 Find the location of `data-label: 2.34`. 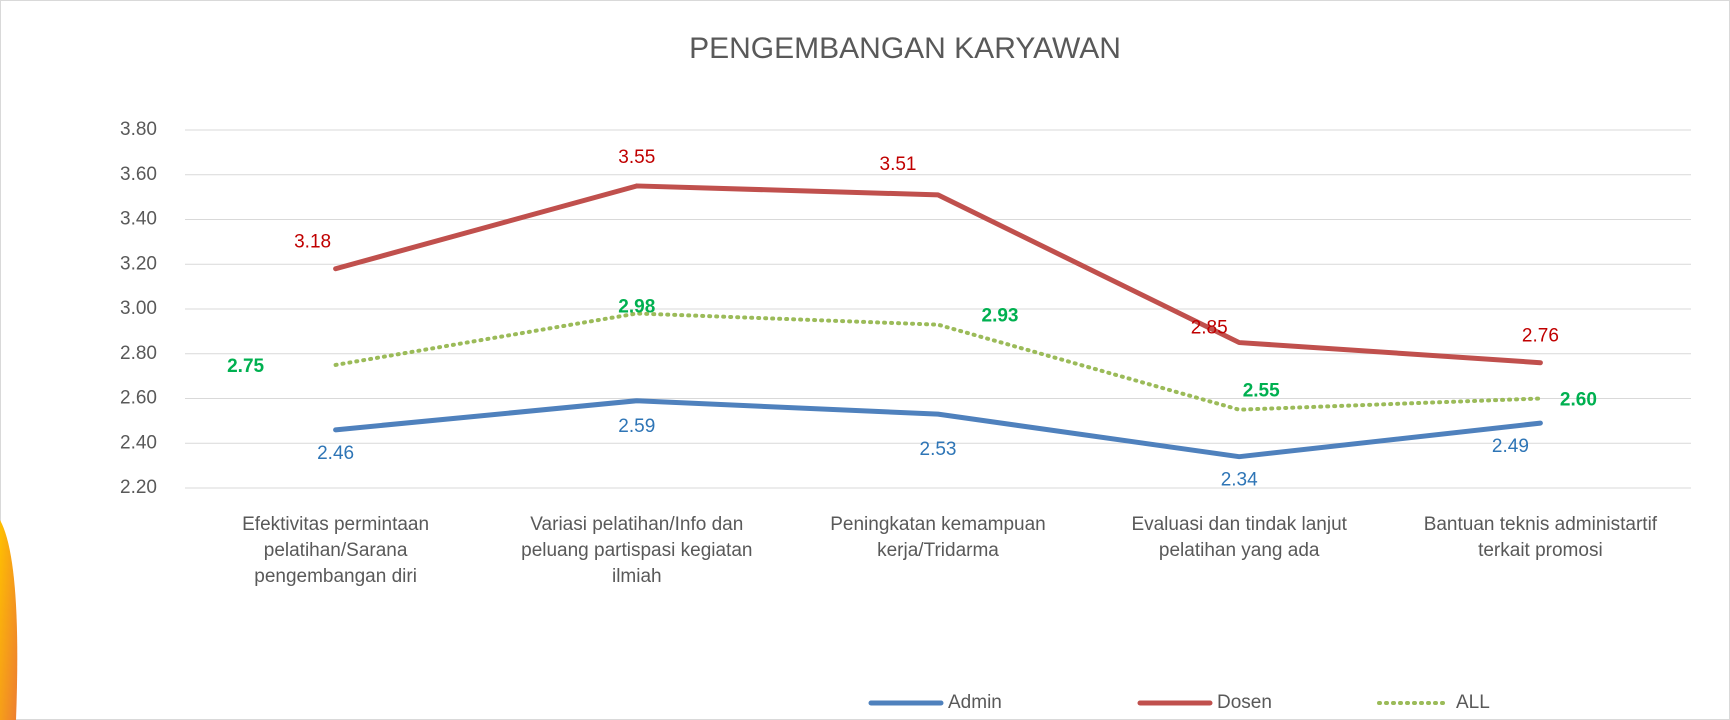

data-label: 2.34 is located at coordinates (1239, 480).